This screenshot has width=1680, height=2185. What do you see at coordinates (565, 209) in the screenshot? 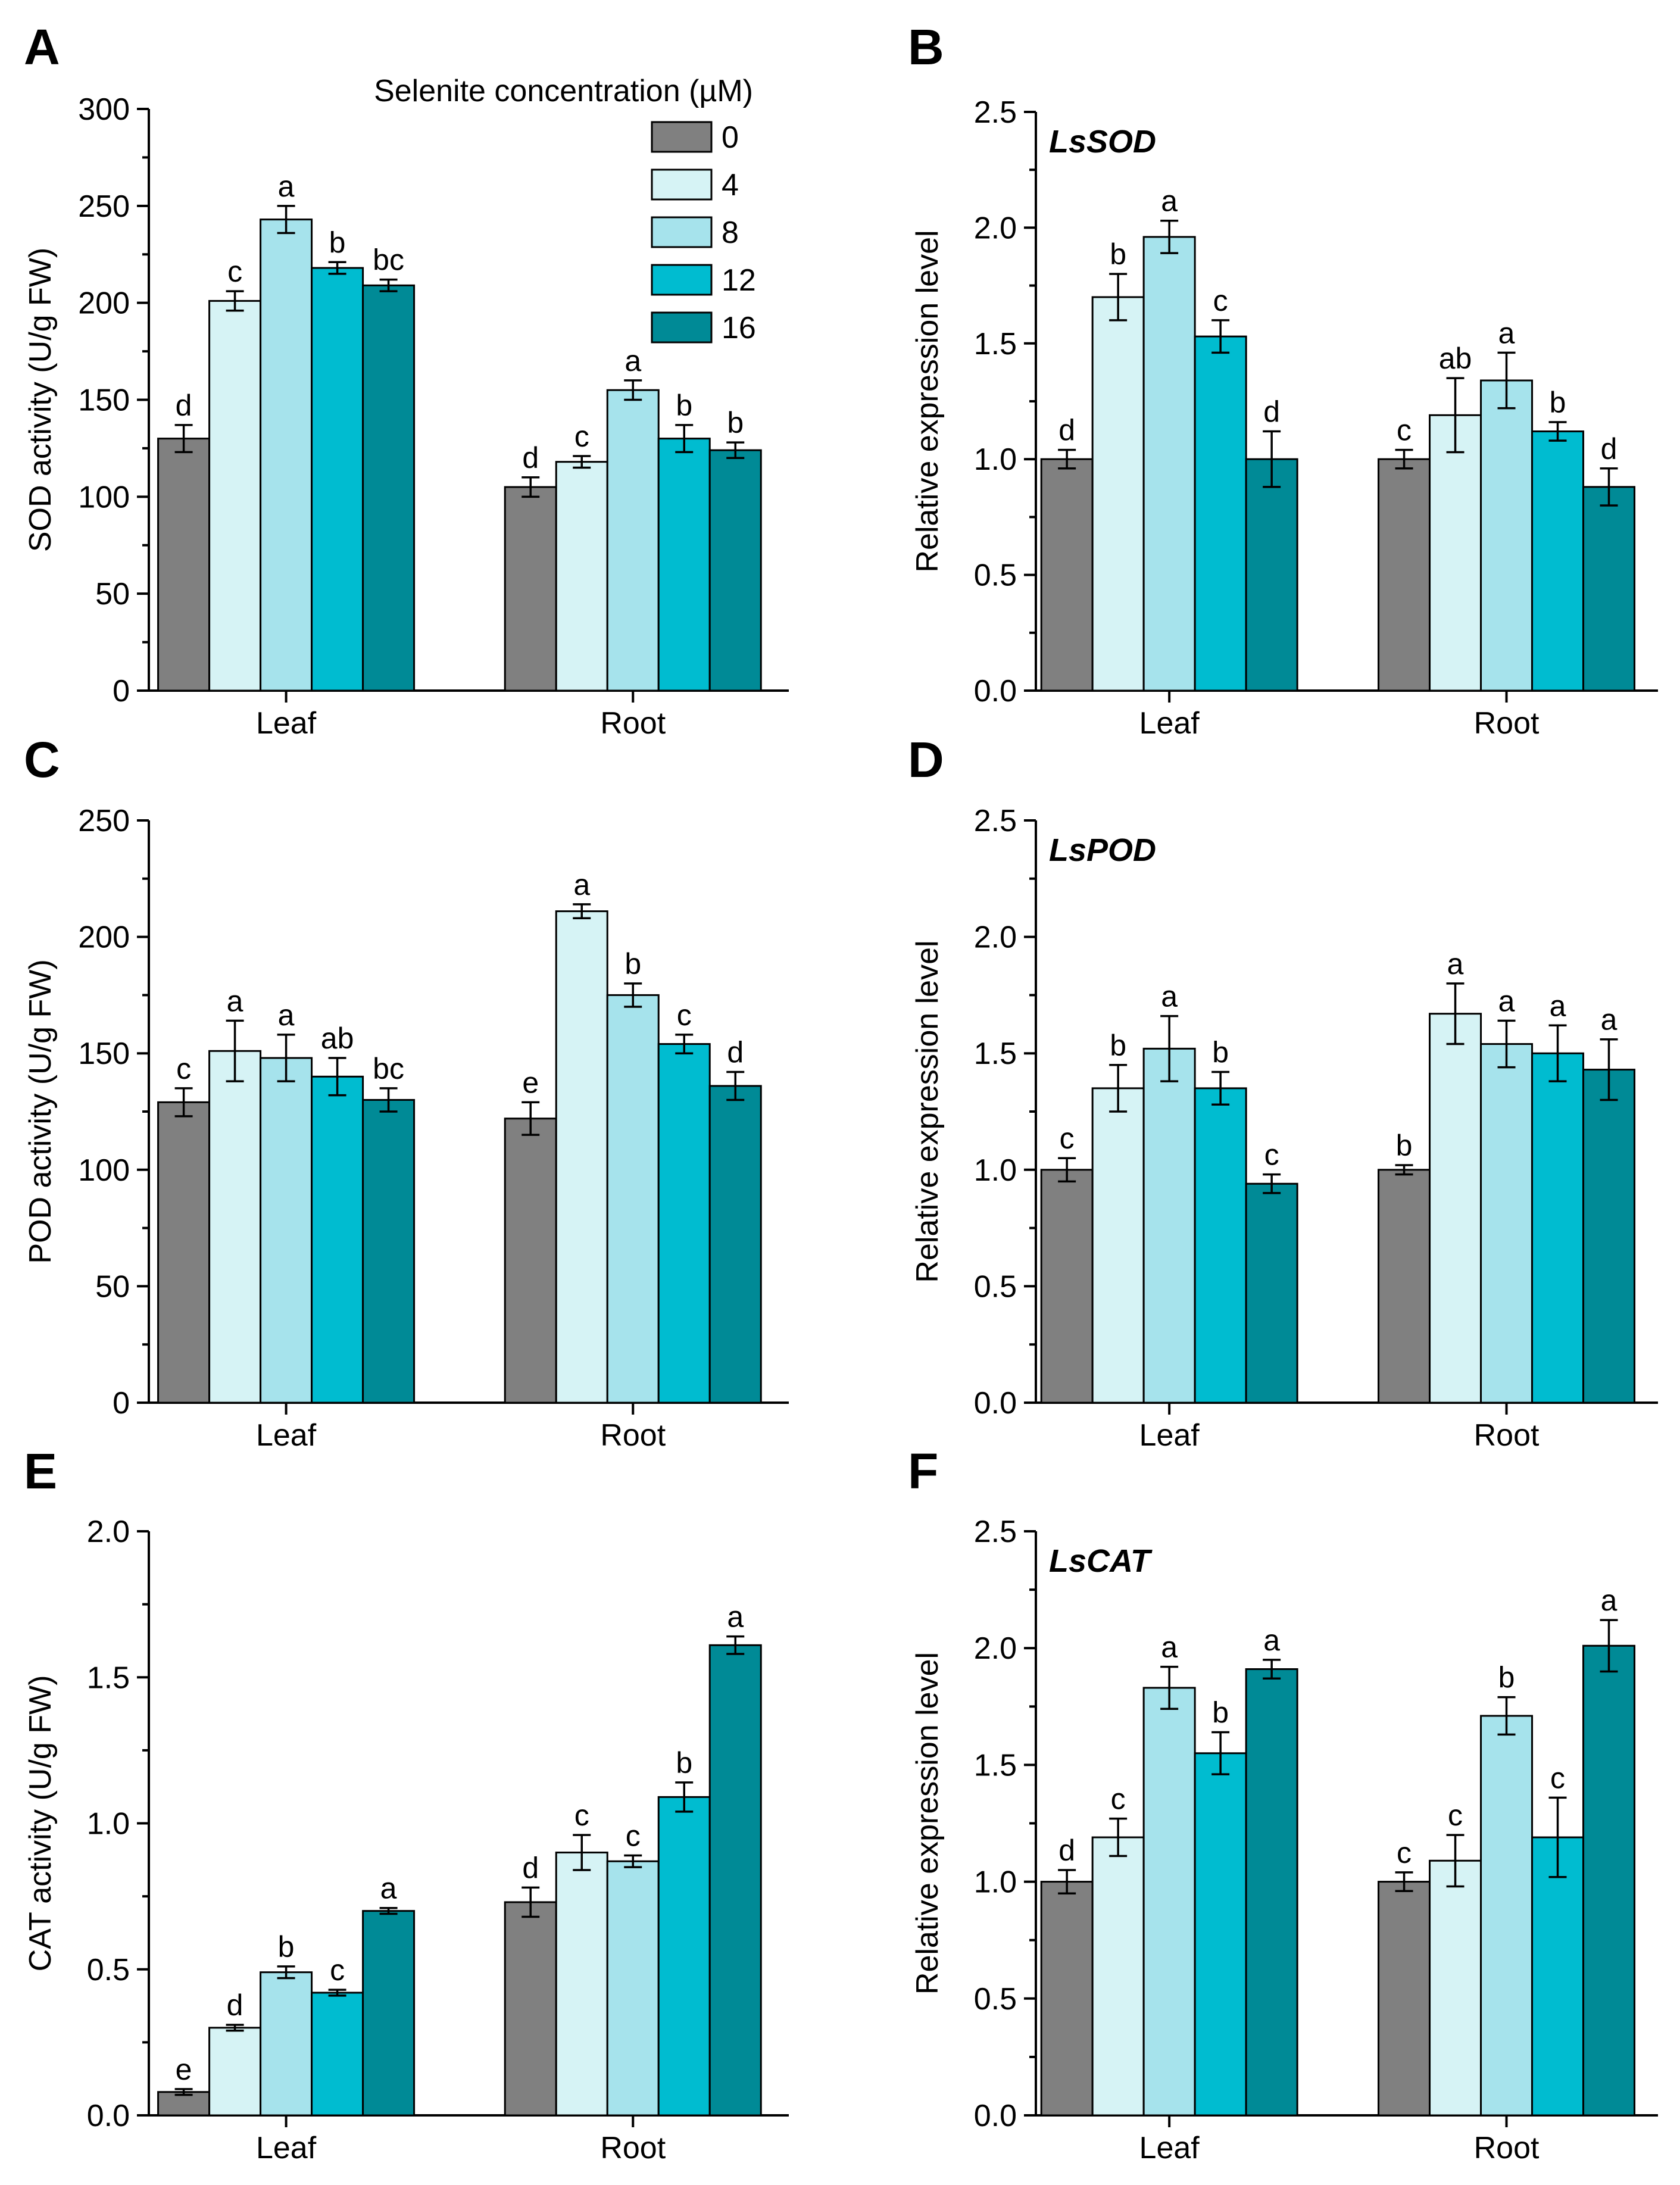
I see `legend: Selenite concentration (µM) 0 4 8 12 16` at bounding box center [565, 209].